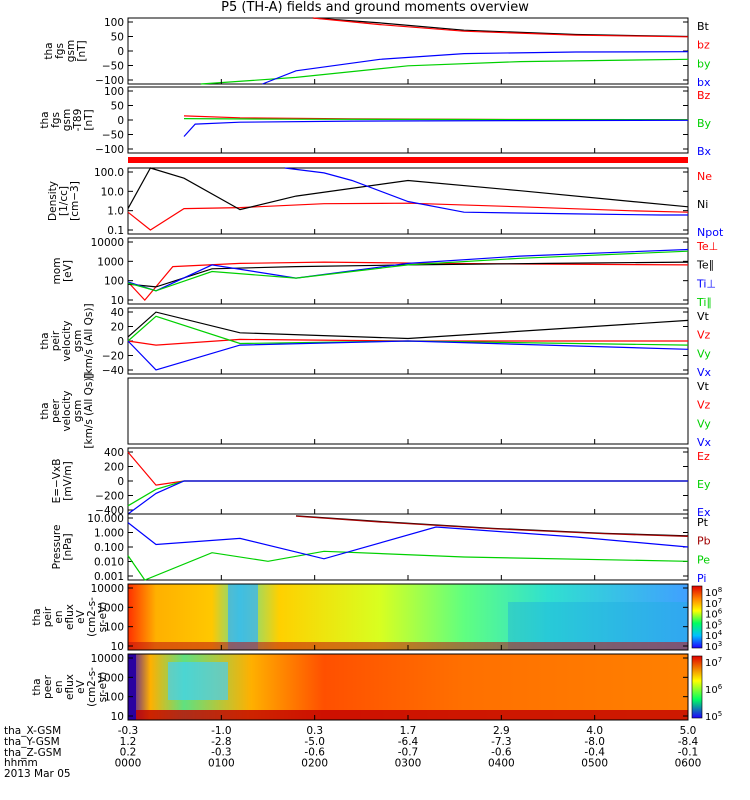  Describe the element at coordinates (408, 763) in the screenshot. I see `x-tick-label: 0300` at that location.